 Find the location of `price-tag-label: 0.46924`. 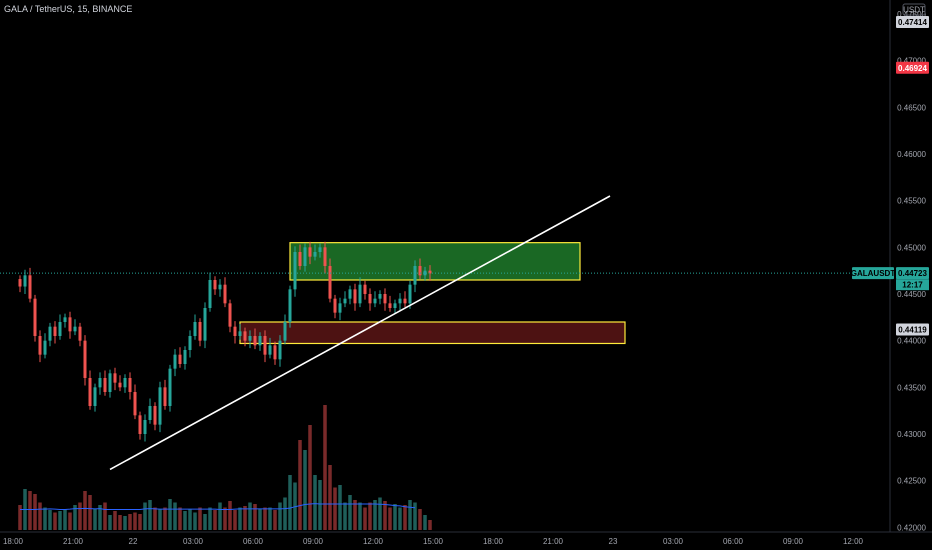

price-tag-label: 0.46924 is located at coordinates (912, 68).